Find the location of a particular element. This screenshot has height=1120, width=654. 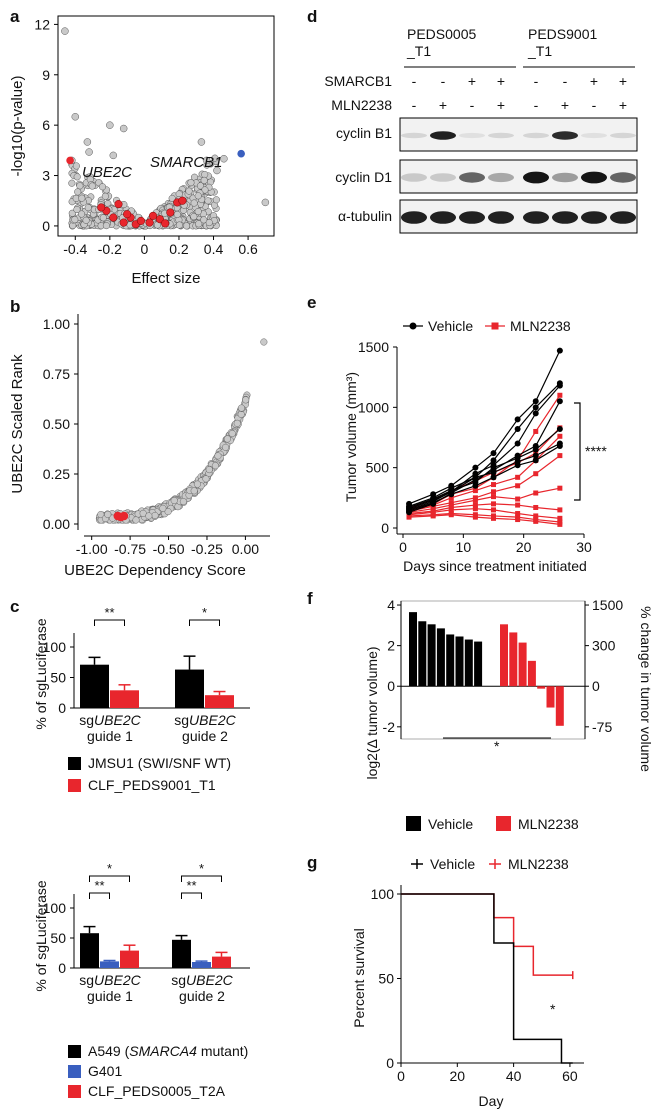

volcano-ytick-label: 6 is located at coordinates (46, 125).